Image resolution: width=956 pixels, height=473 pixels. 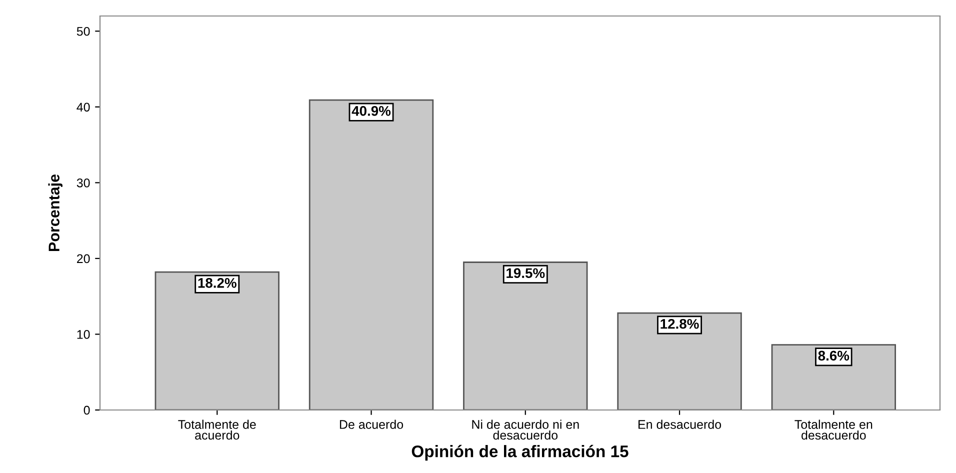 I want to click on y-tick-label: 30, so click(x=83, y=183).